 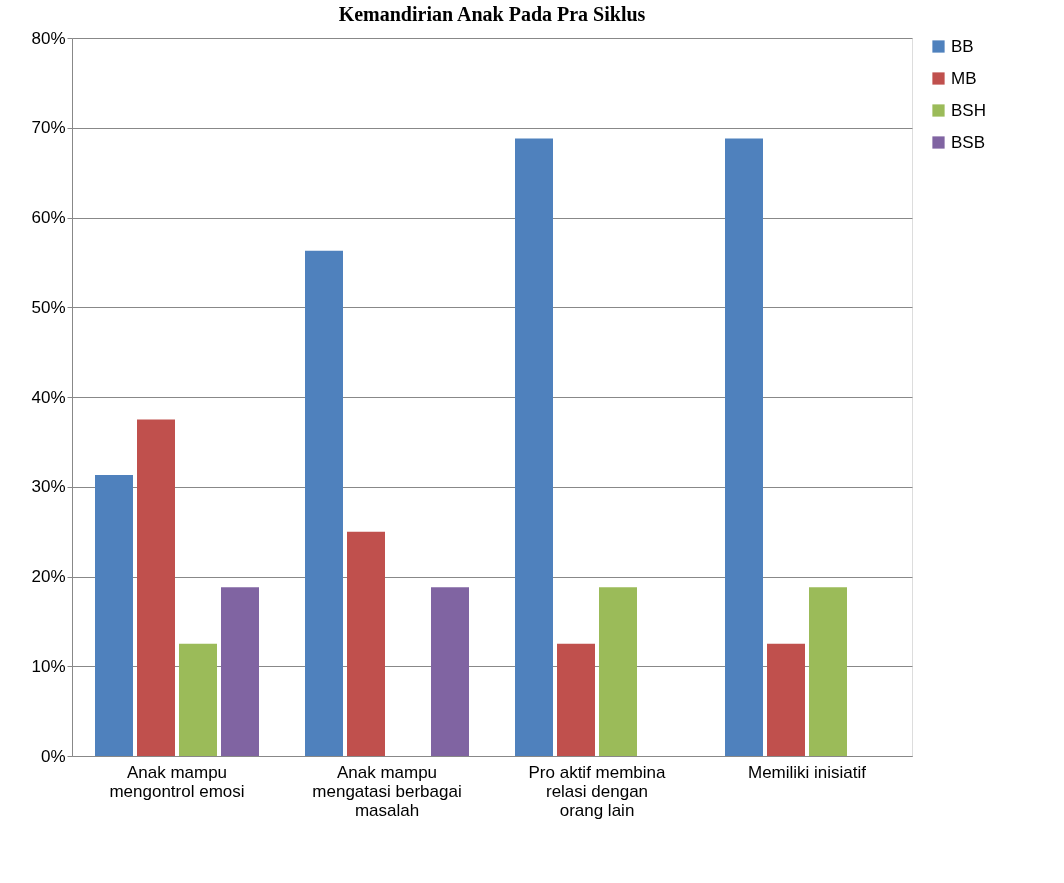 What do you see at coordinates (48, 38) in the screenshot?
I see `y-tick-label: 80%` at bounding box center [48, 38].